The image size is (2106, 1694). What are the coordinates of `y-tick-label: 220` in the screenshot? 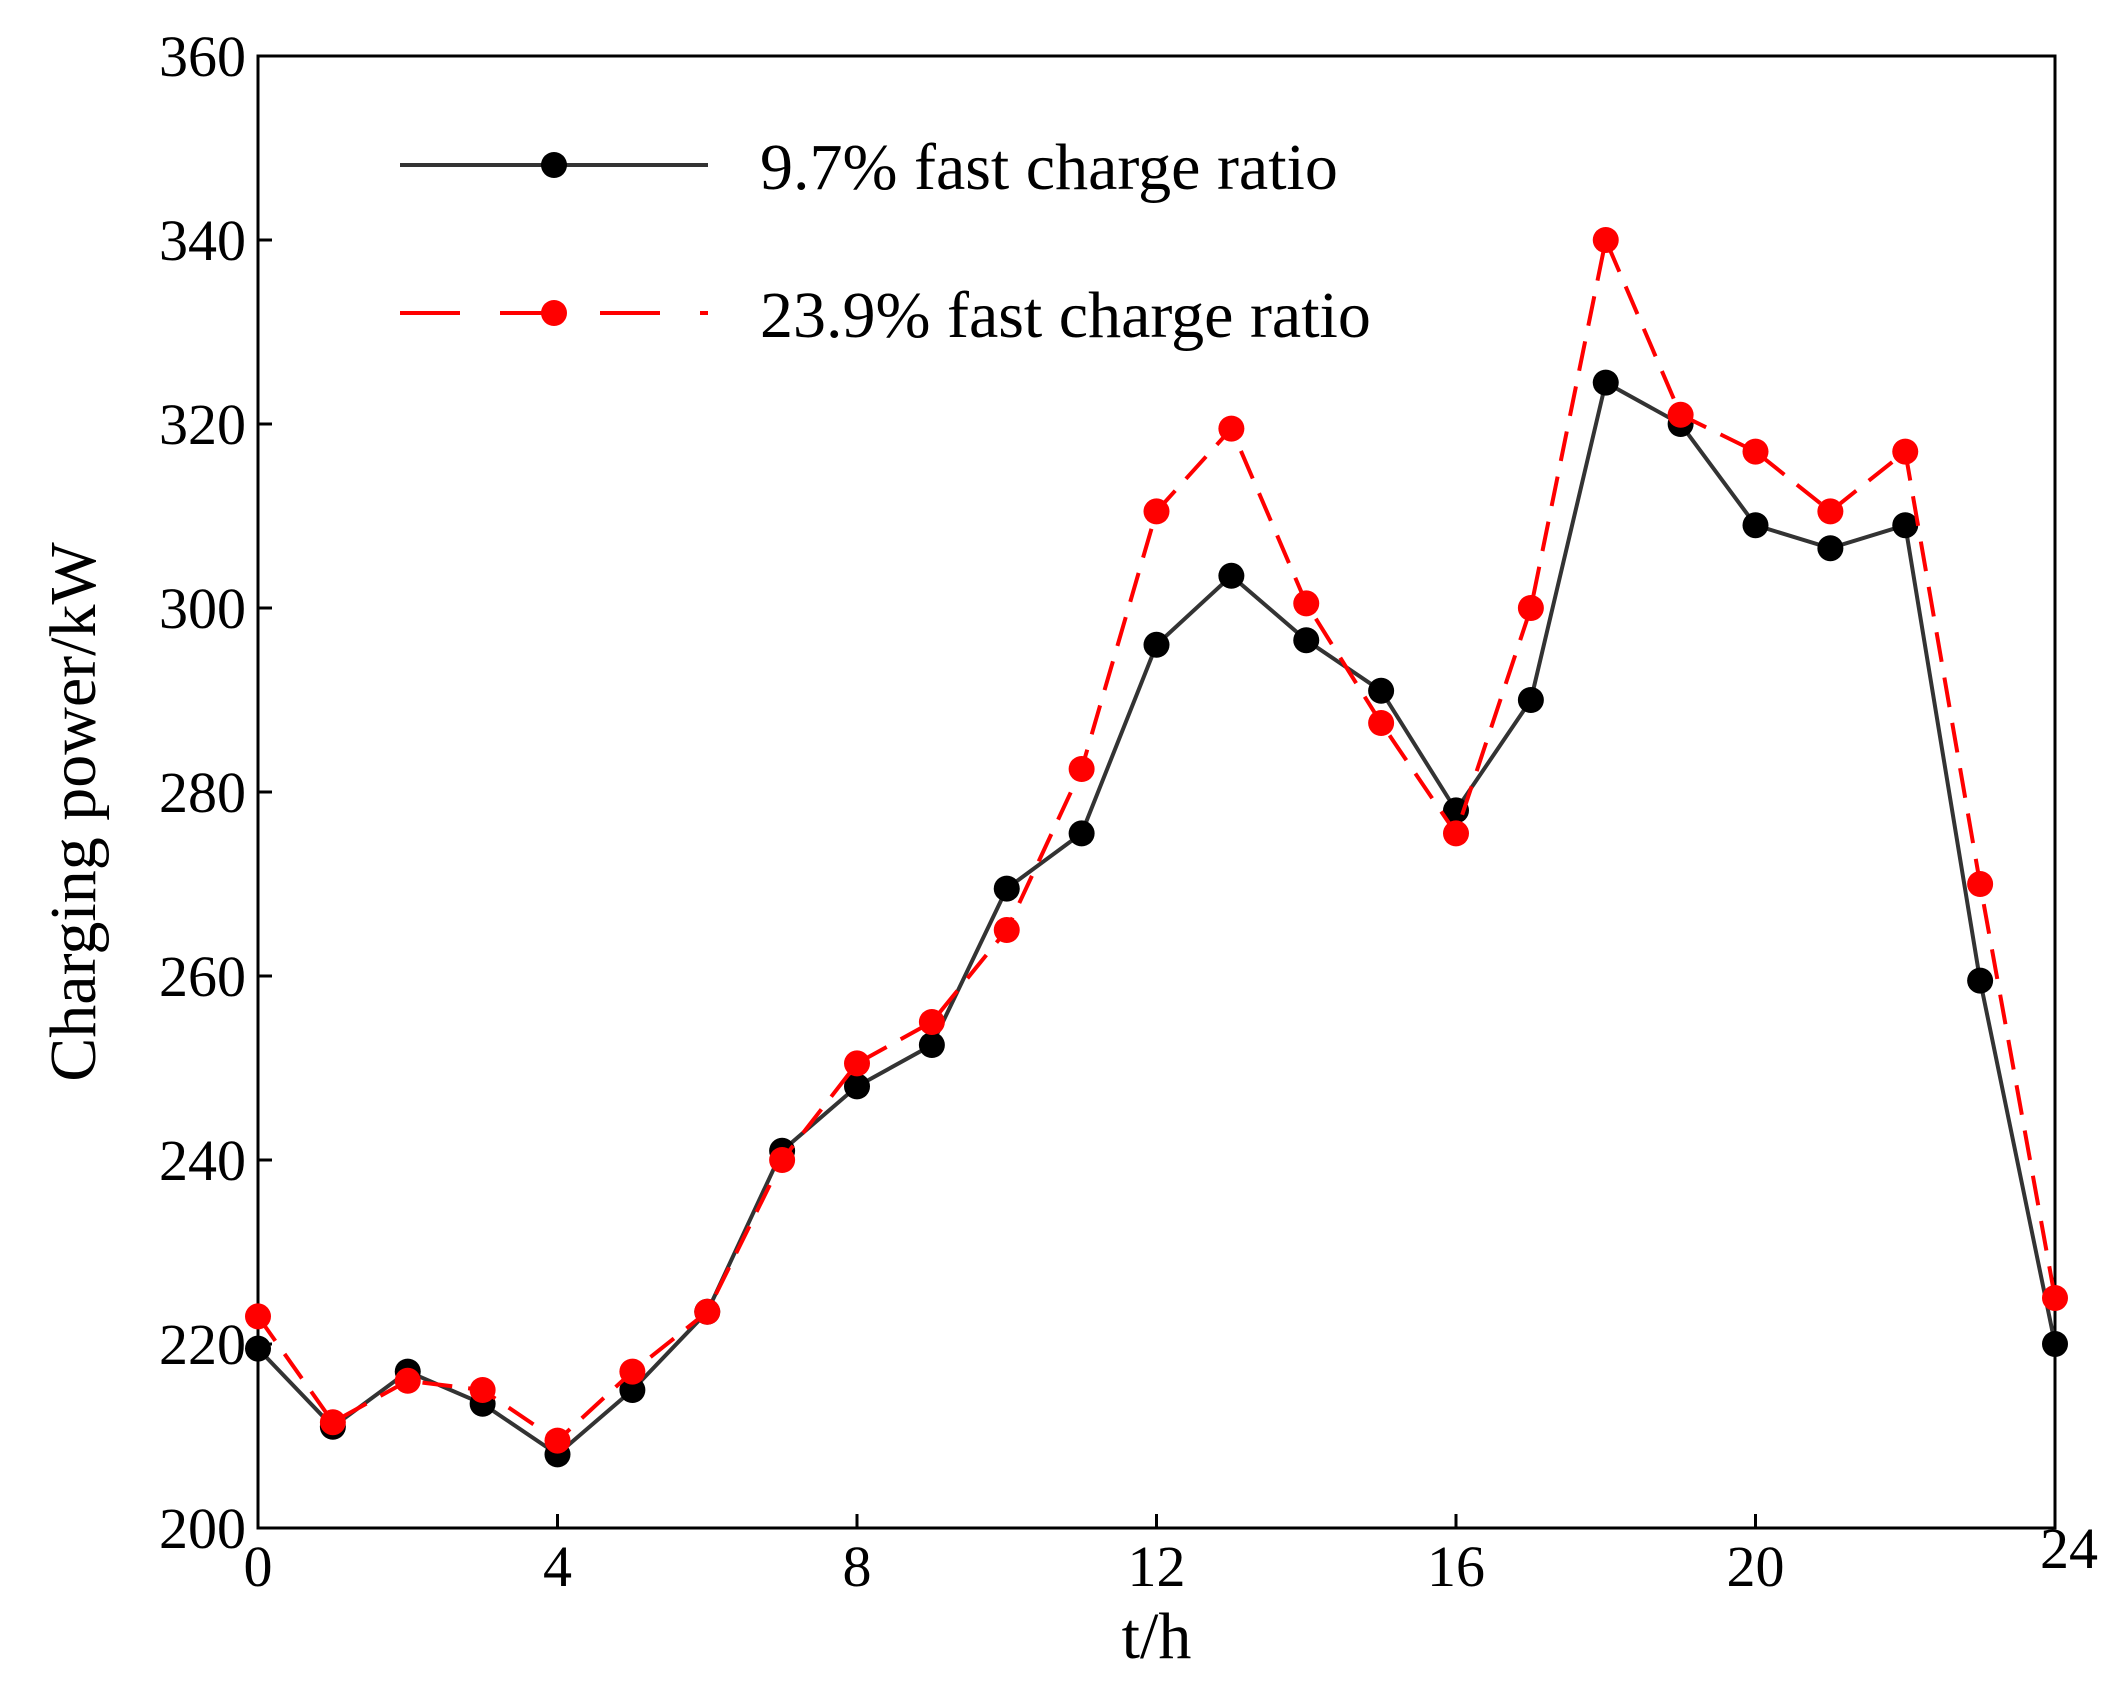 It's located at (202, 1344).